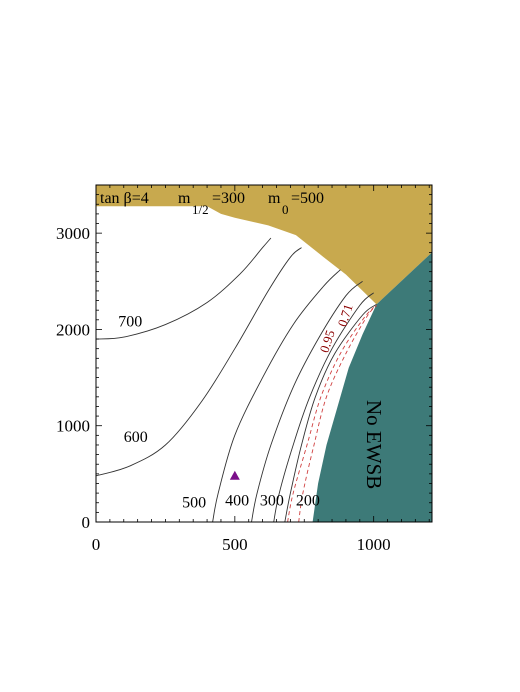 The width and height of the screenshot is (520, 692). Describe the element at coordinates (96, 544) in the screenshot. I see `x-tick-label: 0` at that location.